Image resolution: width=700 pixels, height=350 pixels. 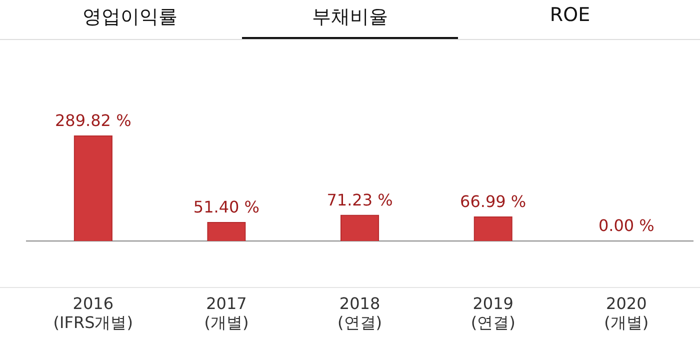 I want to click on x-tick-label: 2020 (개별), so click(x=626, y=313).